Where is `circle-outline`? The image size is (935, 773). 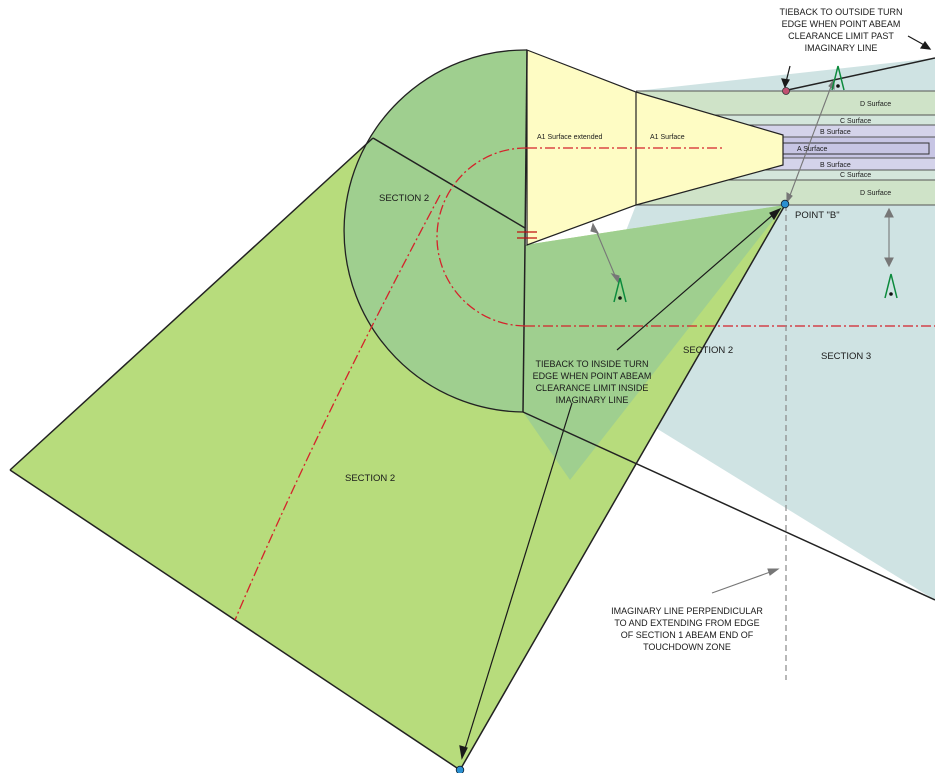
circle-outline is located at coordinates (435, 231).